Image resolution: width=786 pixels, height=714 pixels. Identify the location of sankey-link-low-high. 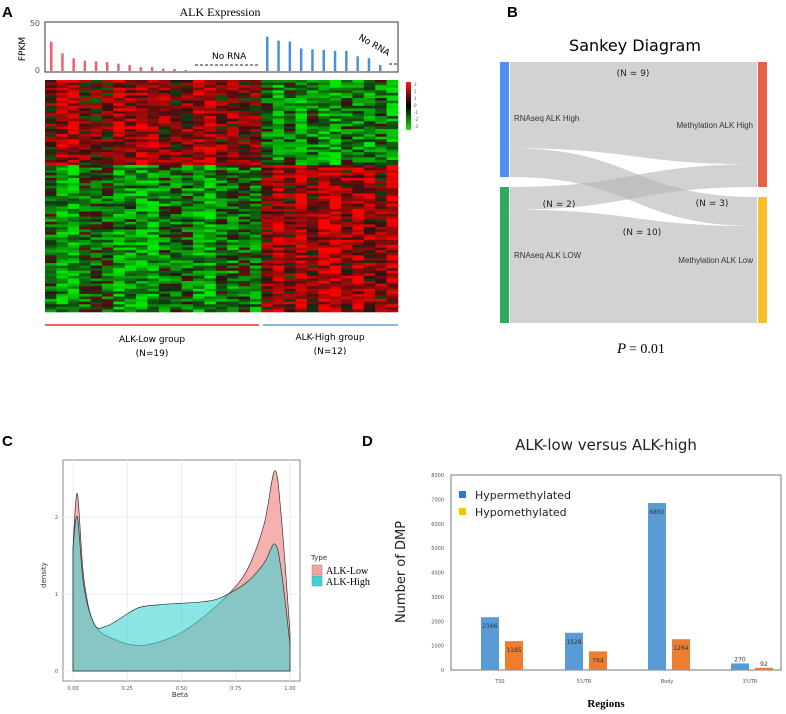
(633, 187).